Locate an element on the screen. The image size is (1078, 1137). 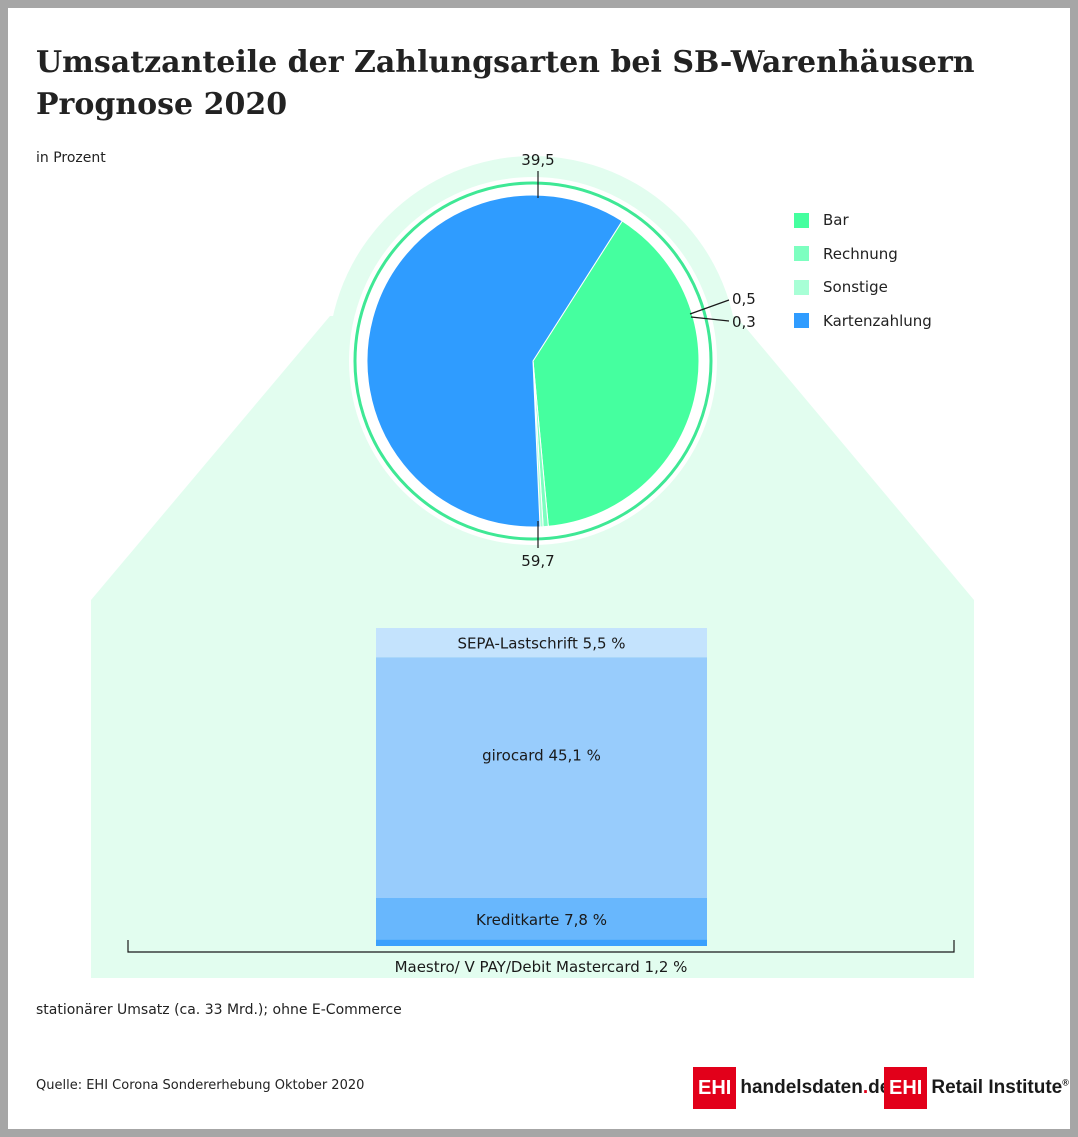
pie-leader-rechnung is located at coordinates (709, 307).